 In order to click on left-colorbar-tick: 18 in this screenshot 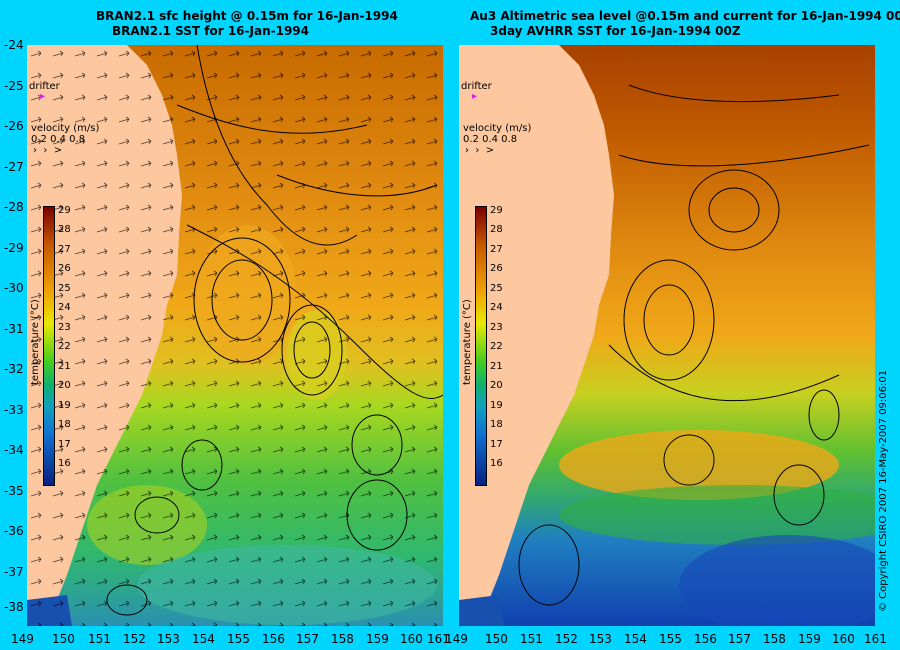, I will do `click(64, 424)`.